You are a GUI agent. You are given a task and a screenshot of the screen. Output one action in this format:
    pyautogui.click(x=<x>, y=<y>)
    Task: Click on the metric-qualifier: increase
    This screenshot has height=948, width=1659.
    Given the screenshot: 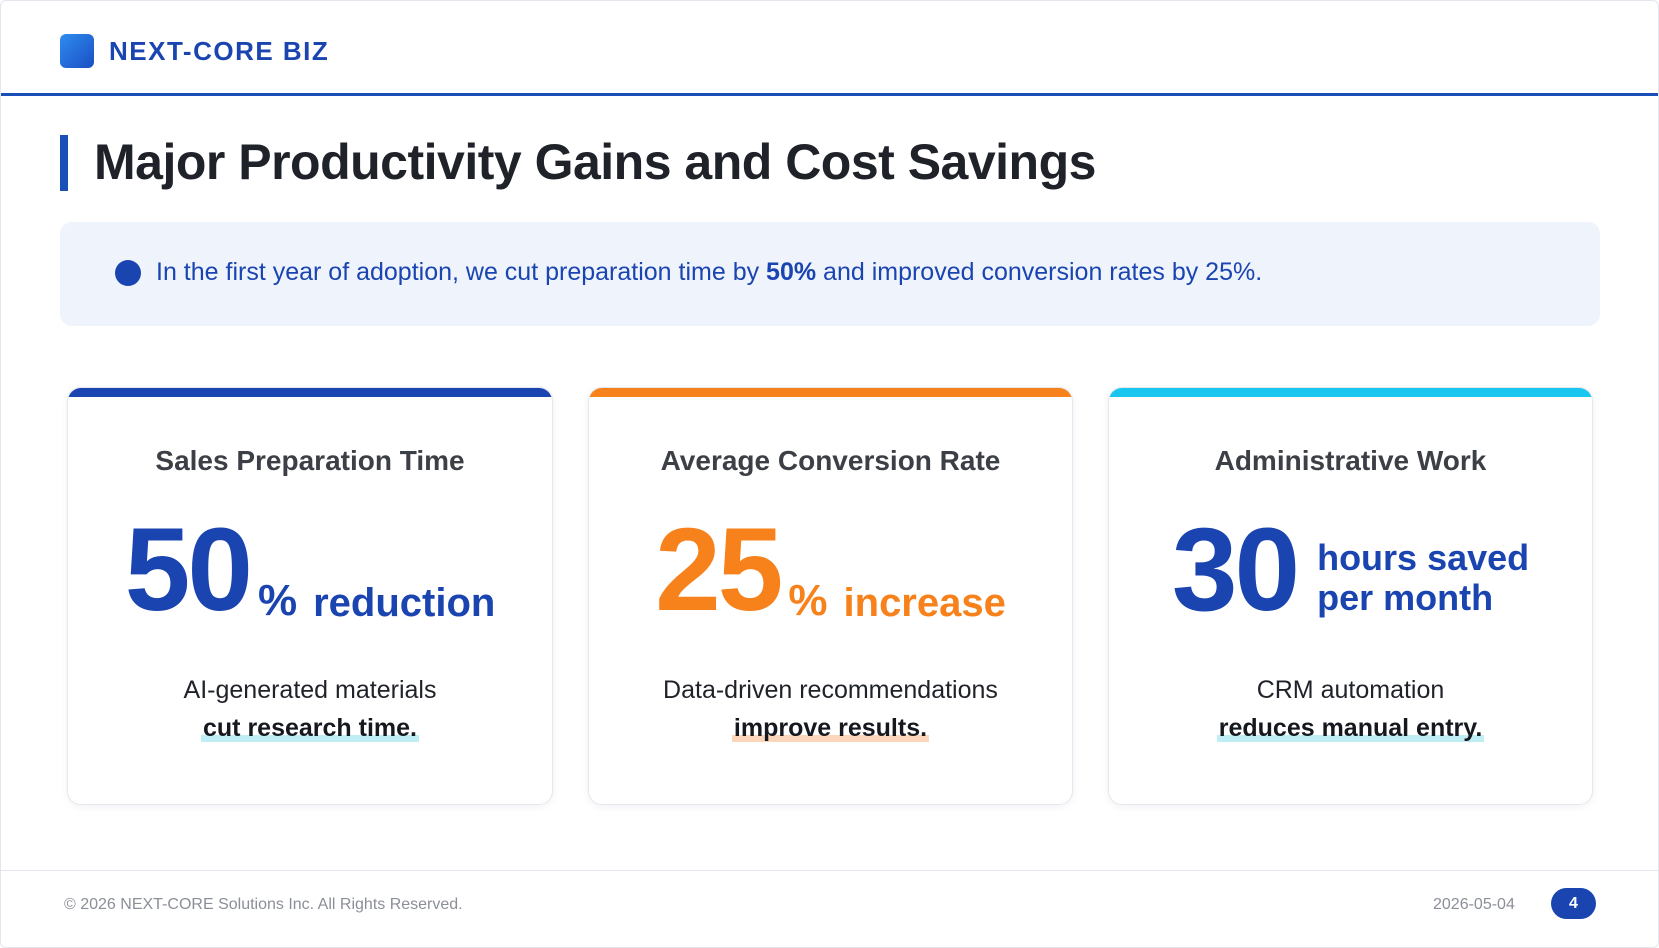 What is the action you would take?
    pyautogui.click(x=924, y=602)
    